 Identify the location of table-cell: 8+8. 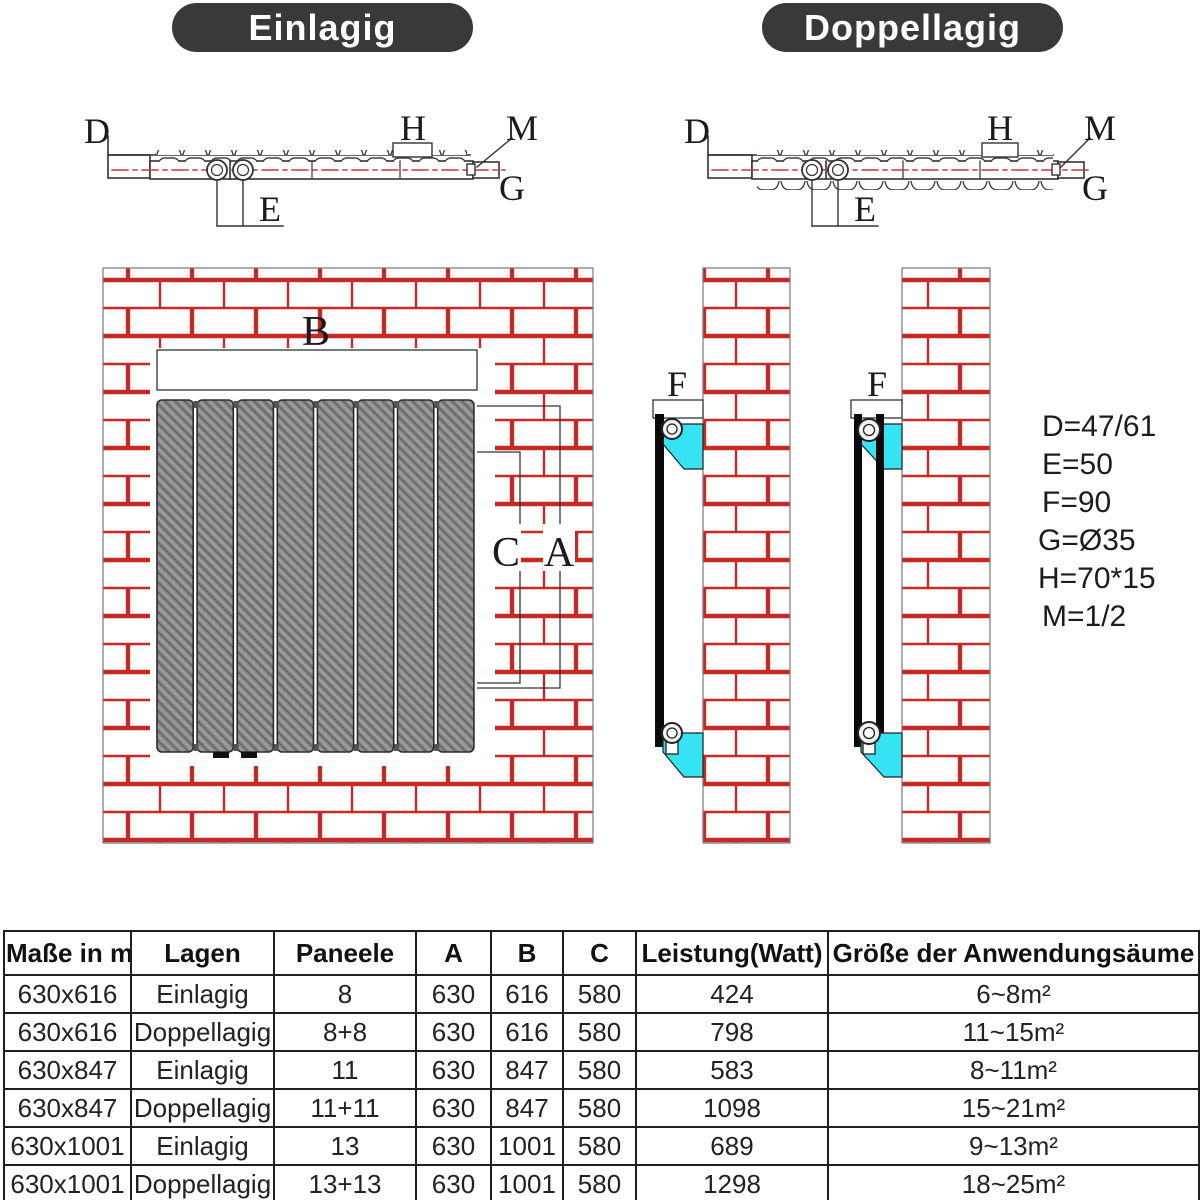
(345, 1032).